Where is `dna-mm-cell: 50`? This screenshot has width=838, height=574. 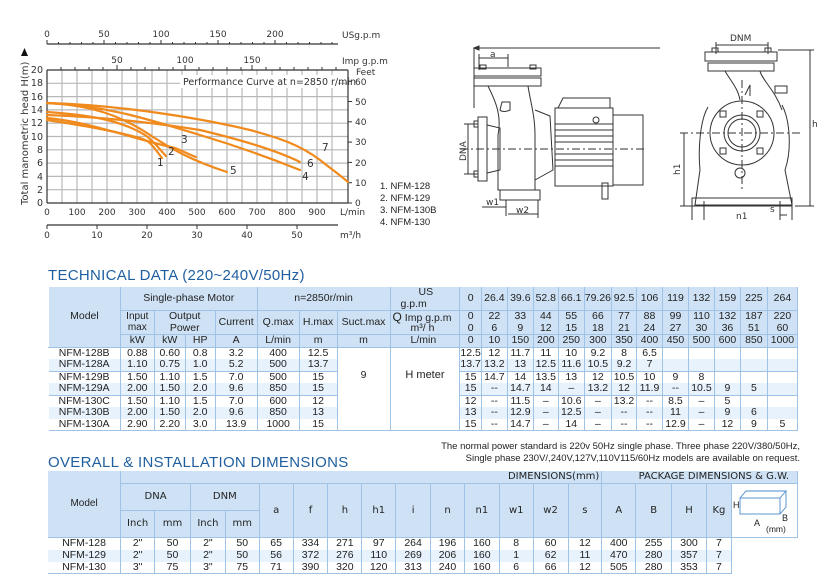
dna-mm-cell: 50 is located at coordinates (172, 555).